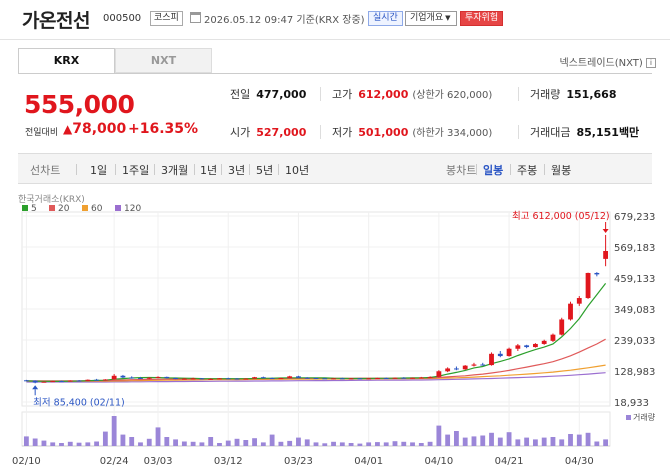 The height and width of the screenshot is (476, 670). What do you see at coordinates (608, 61) in the screenshot?
I see `nextrade-link: 넥스트레이드(NXT) i` at bounding box center [608, 61].